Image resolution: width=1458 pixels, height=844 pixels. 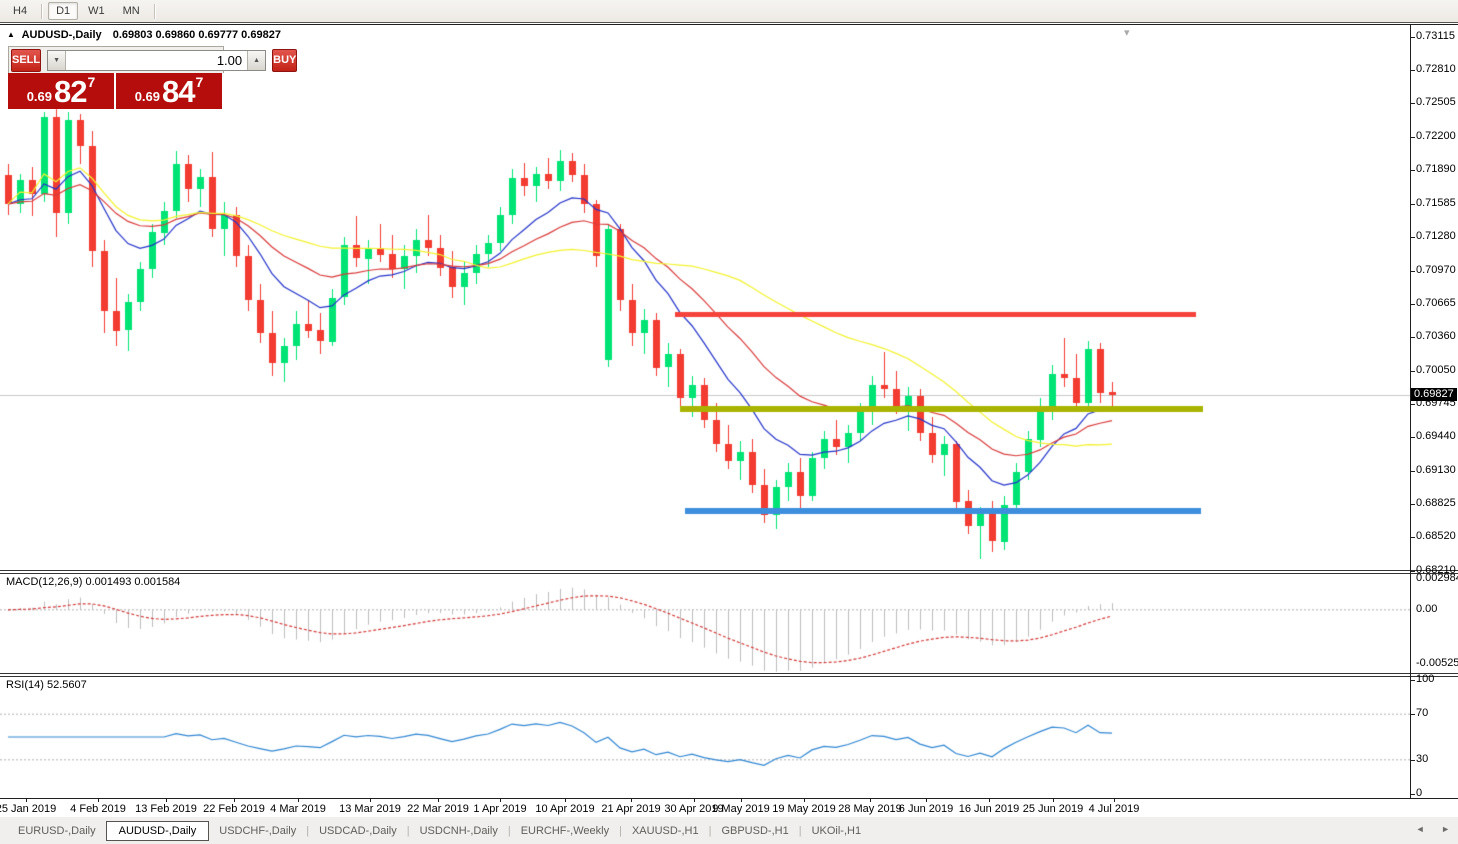 I want to click on rsi-axis-label: 70, so click(x=1422, y=713).